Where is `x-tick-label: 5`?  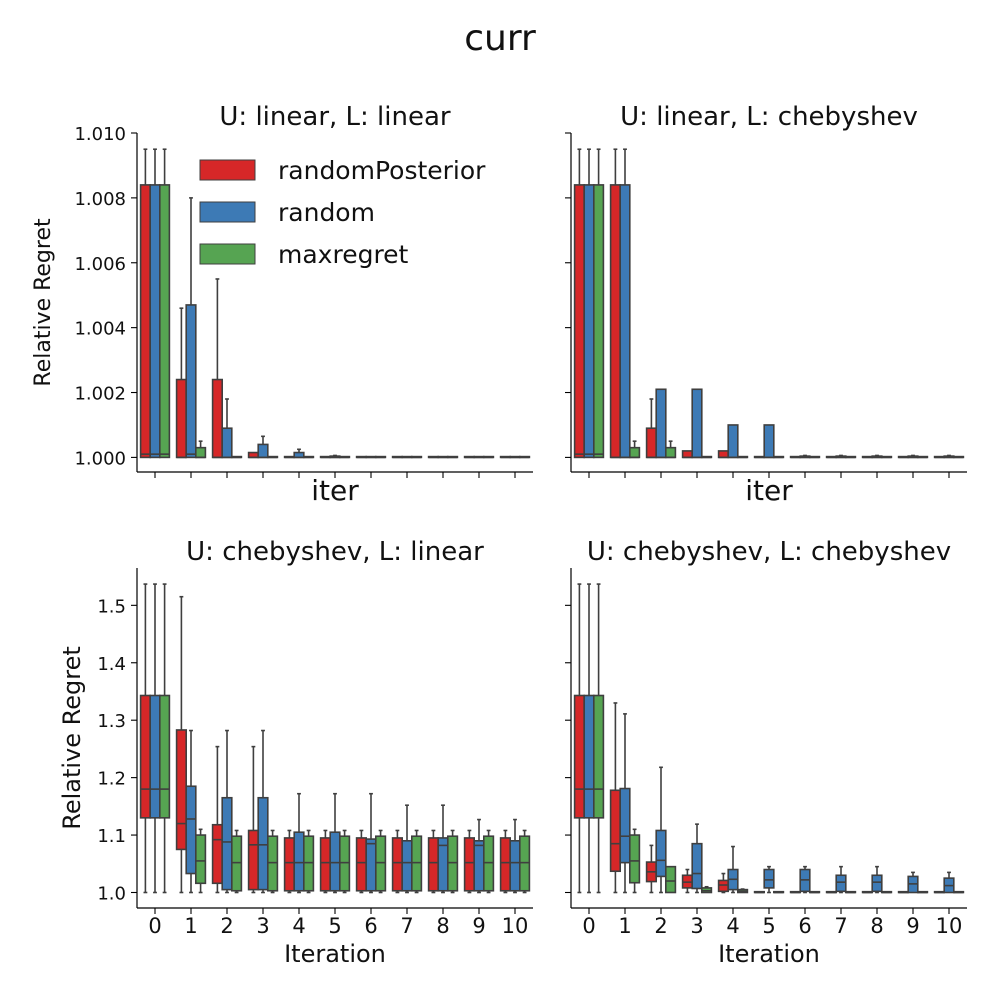
x-tick-label: 5 is located at coordinates (334, 926).